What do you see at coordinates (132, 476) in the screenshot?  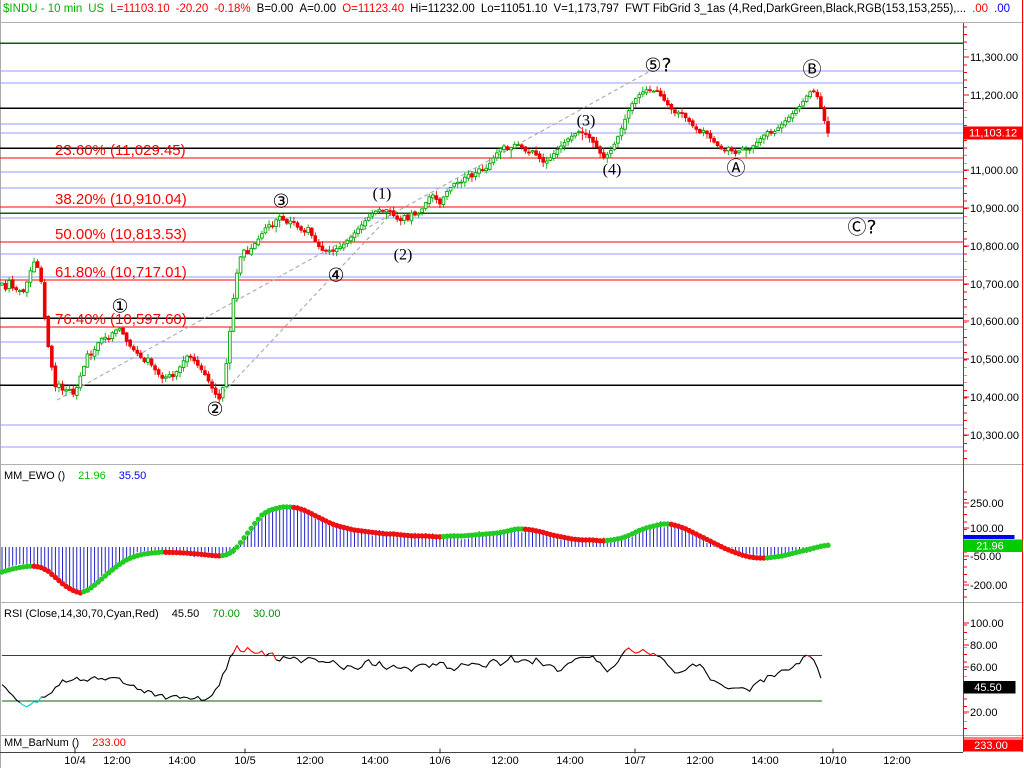 I see `ewo-value-2: 35.50` at bounding box center [132, 476].